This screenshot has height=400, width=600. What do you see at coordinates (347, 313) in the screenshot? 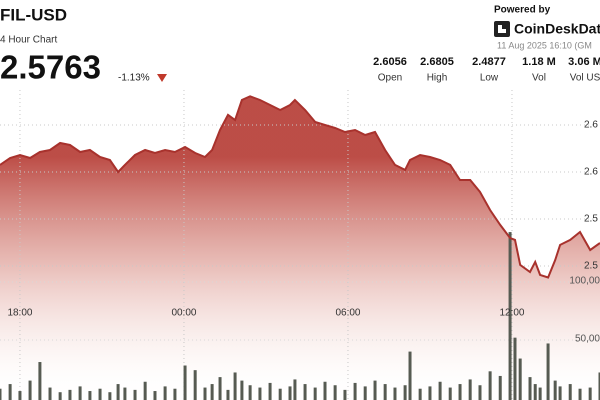
I see `x-tick-label: 06:00` at bounding box center [347, 313].